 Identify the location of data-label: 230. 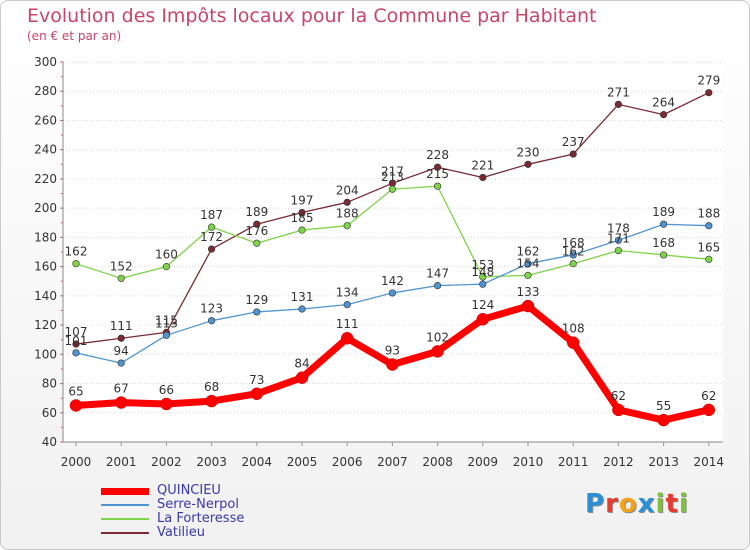
(528, 152).